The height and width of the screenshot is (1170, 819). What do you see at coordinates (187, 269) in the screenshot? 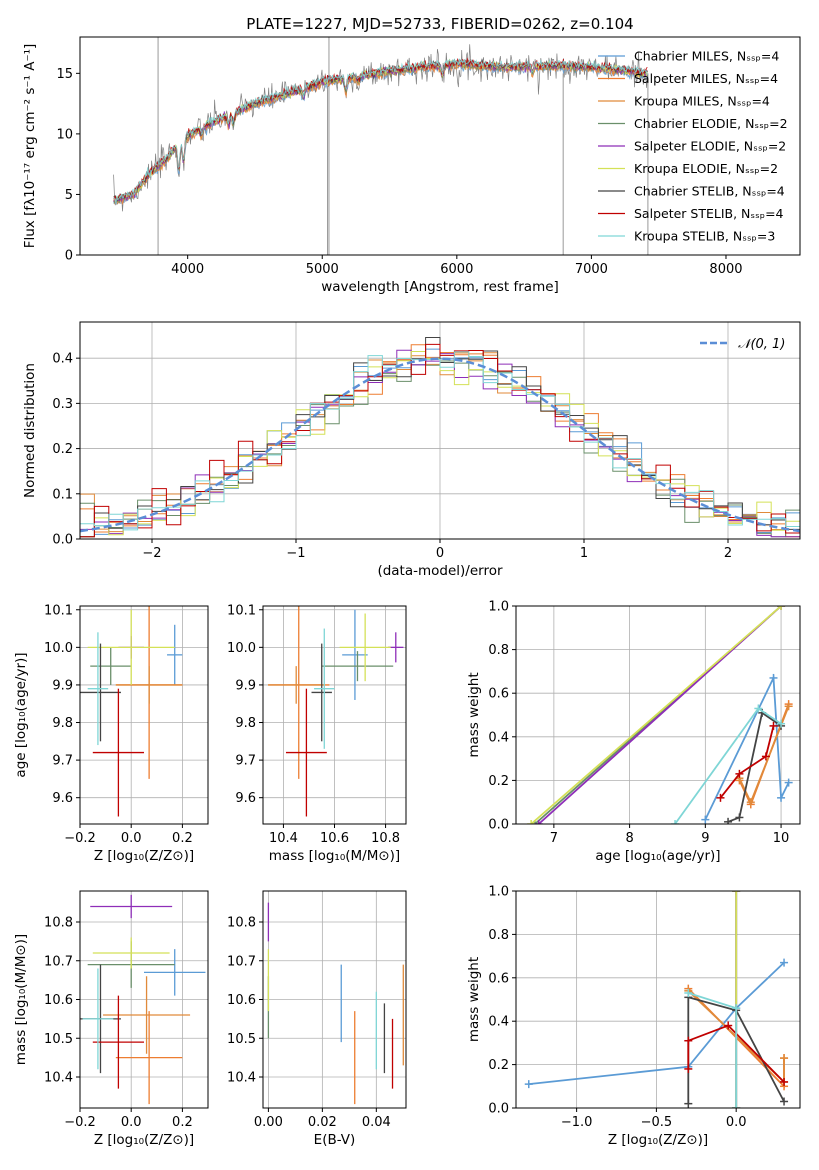
I see `x-tick-label: 4000` at bounding box center [187, 269].